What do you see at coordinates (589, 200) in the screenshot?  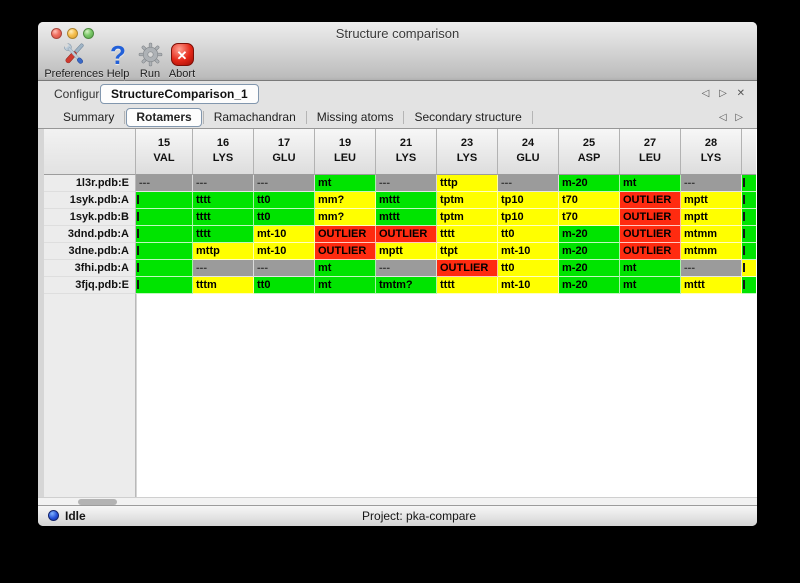 I see `rotamer-cell: t70` at bounding box center [589, 200].